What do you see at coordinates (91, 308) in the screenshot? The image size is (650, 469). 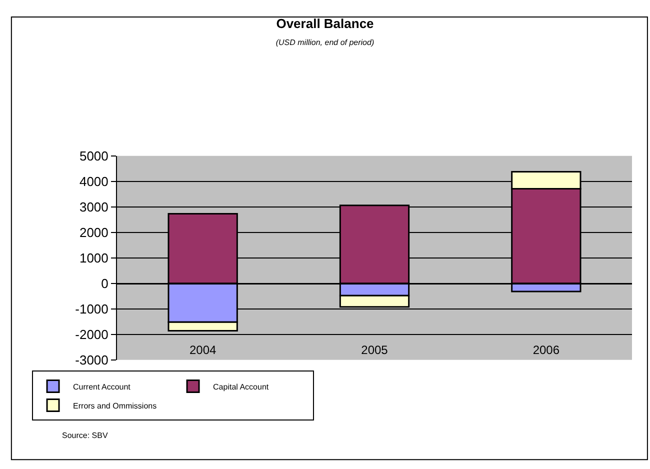 I see `y-tick-label: -1000` at bounding box center [91, 308].